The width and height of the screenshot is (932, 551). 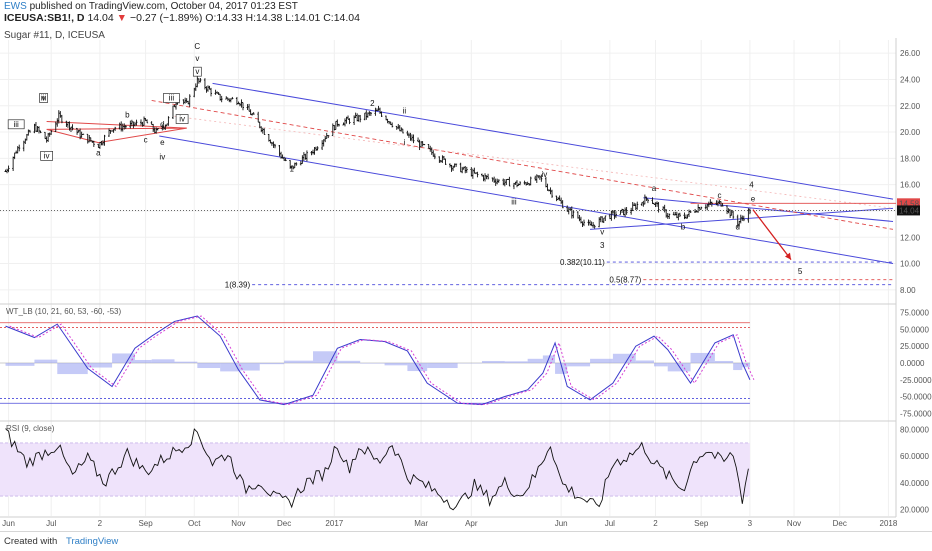 What do you see at coordinates (910, 264) in the screenshot?
I see `price-tick-label: 10.00` at bounding box center [910, 264].